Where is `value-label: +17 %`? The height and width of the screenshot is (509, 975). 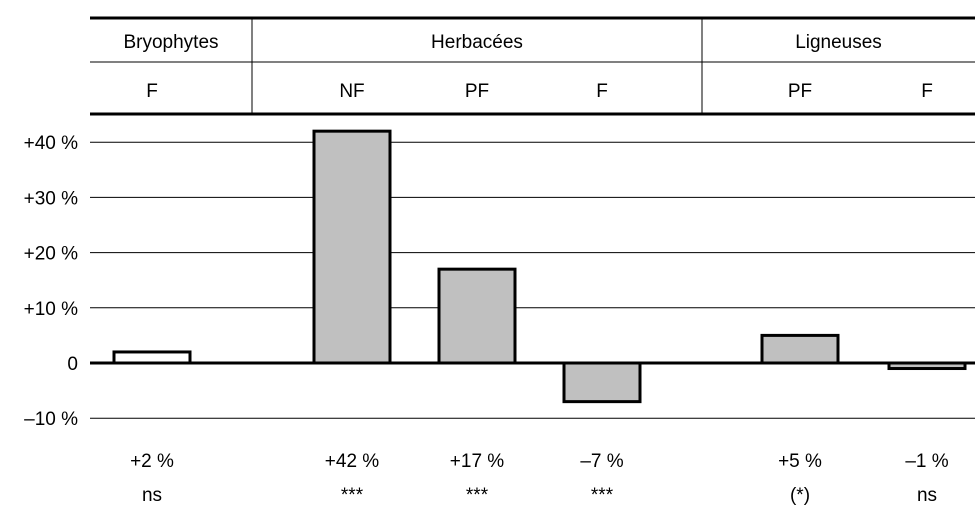 value-label: +17 % is located at coordinates (477, 461).